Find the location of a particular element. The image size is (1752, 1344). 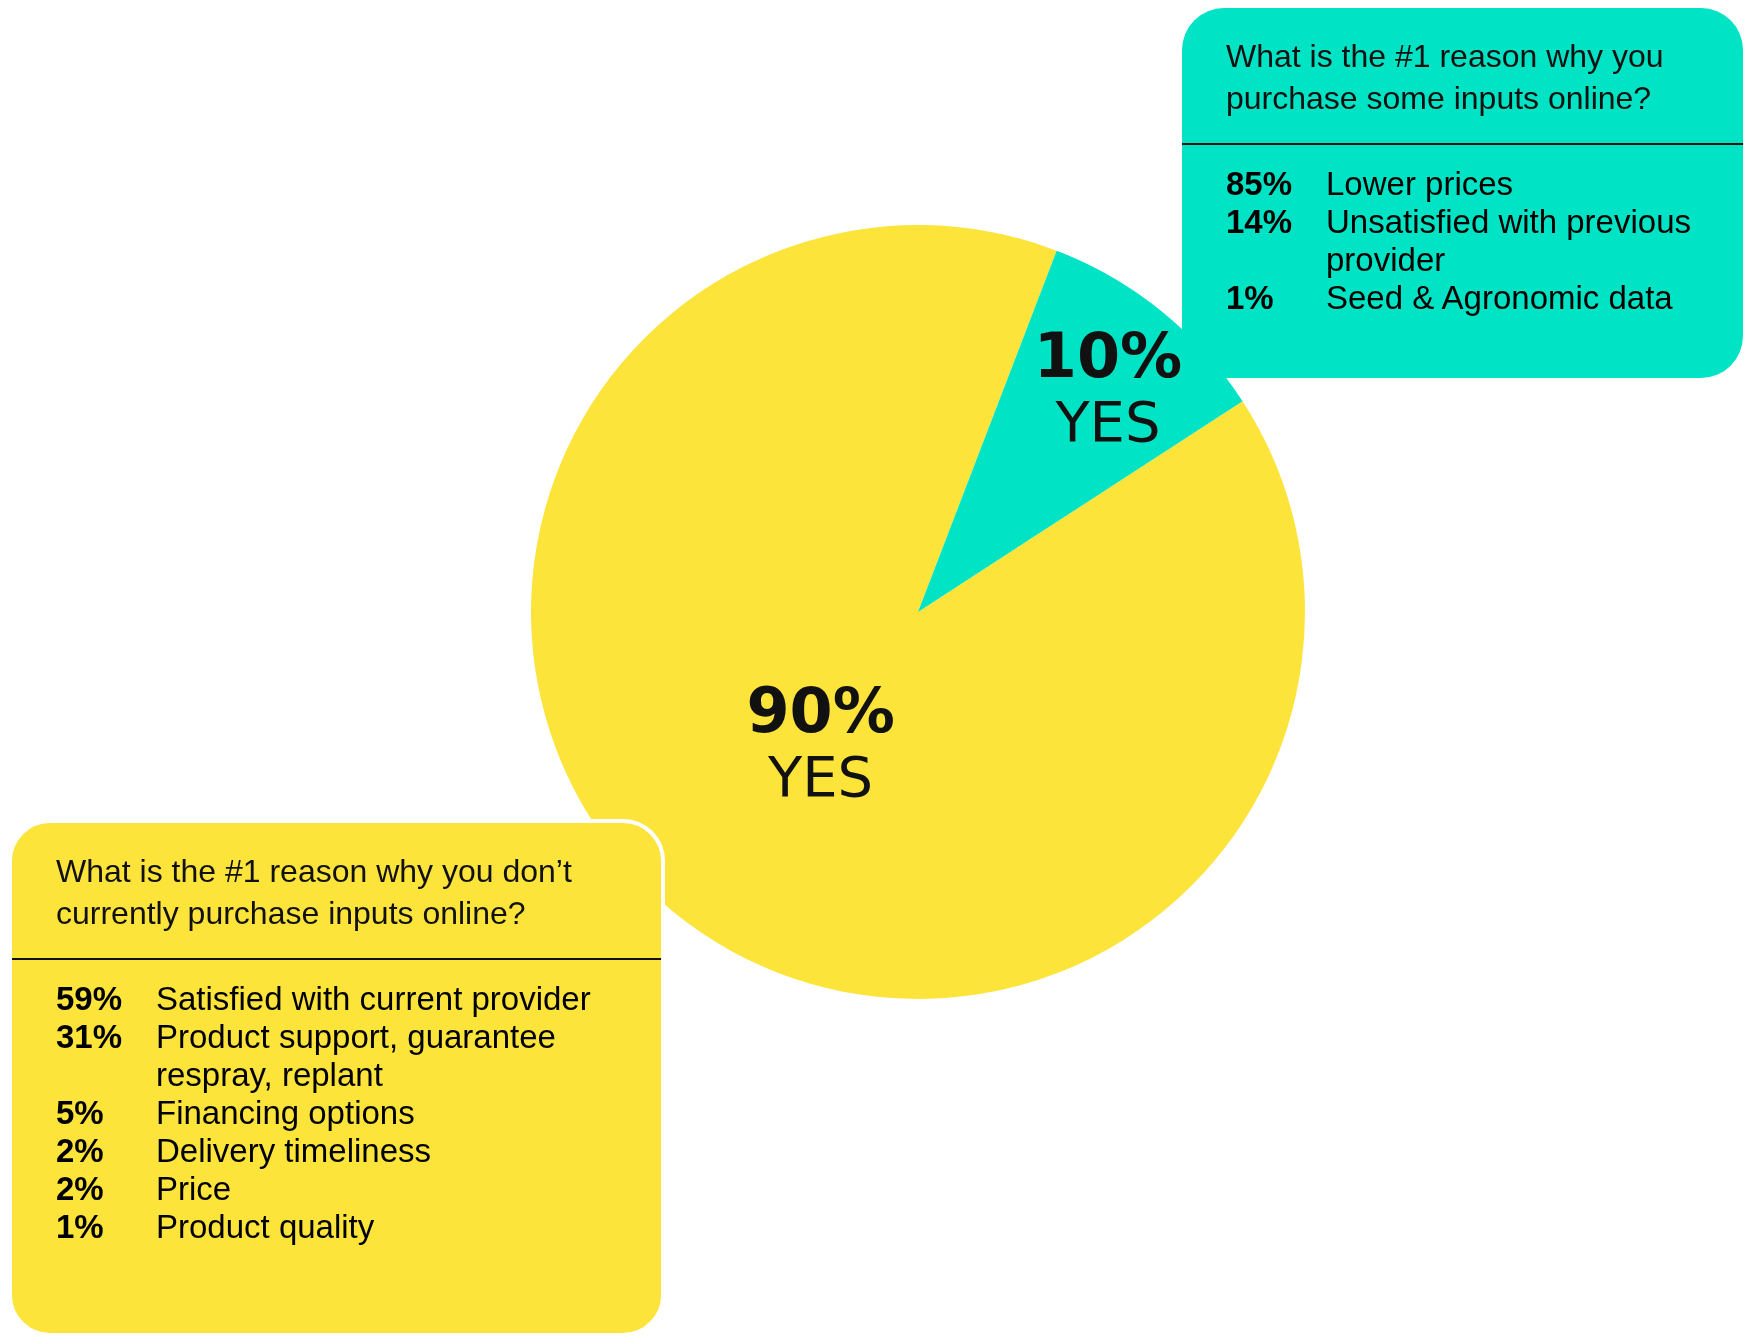

category-label: Product support, guarantee respray, replant is located at coordinates (356, 1056).